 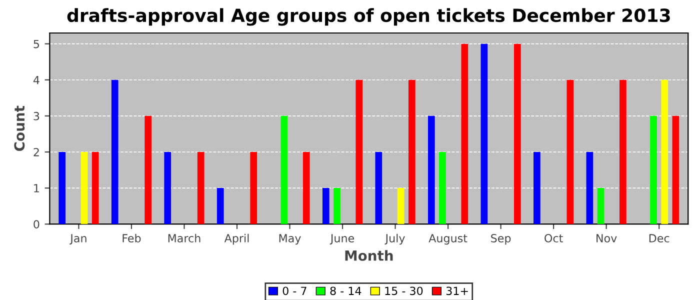 What do you see at coordinates (36, 80) in the screenshot?
I see `y-tick-label: 4` at bounding box center [36, 80].